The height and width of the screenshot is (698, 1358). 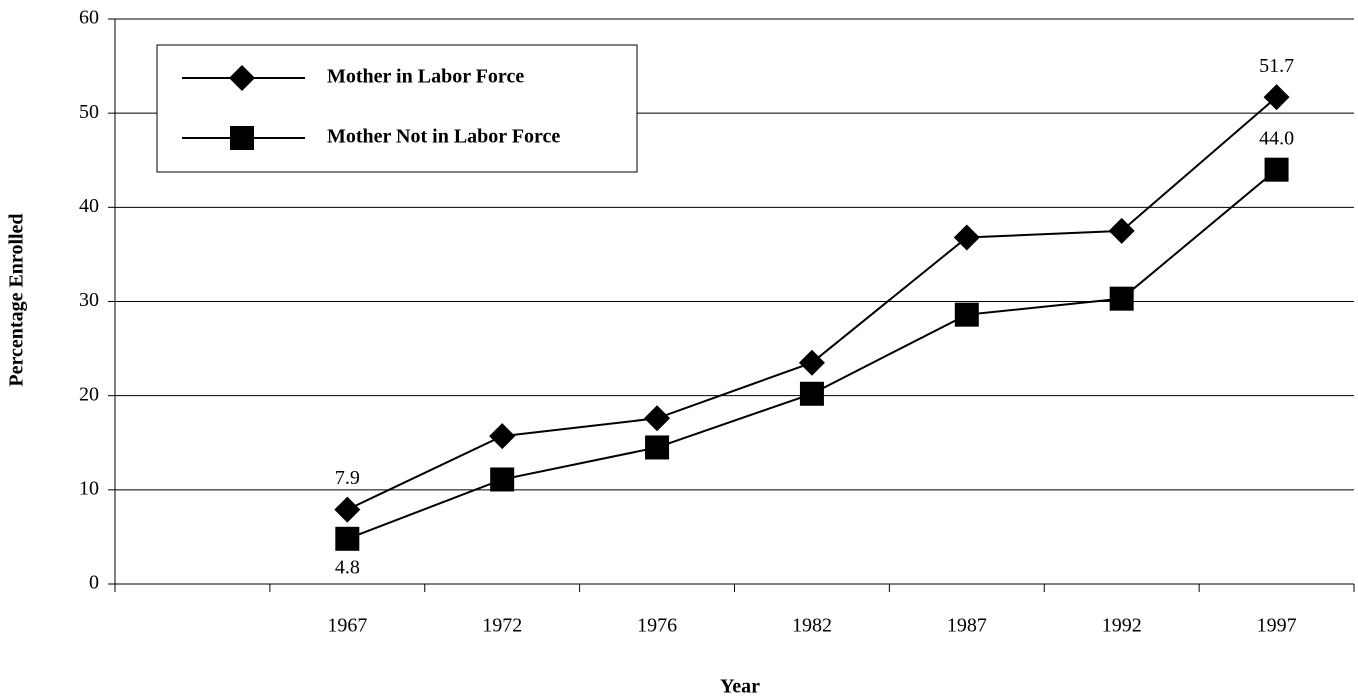 What do you see at coordinates (17, 299) in the screenshot?
I see `y-axis-title: Percentage Enrolled` at bounding box center [17, 299].